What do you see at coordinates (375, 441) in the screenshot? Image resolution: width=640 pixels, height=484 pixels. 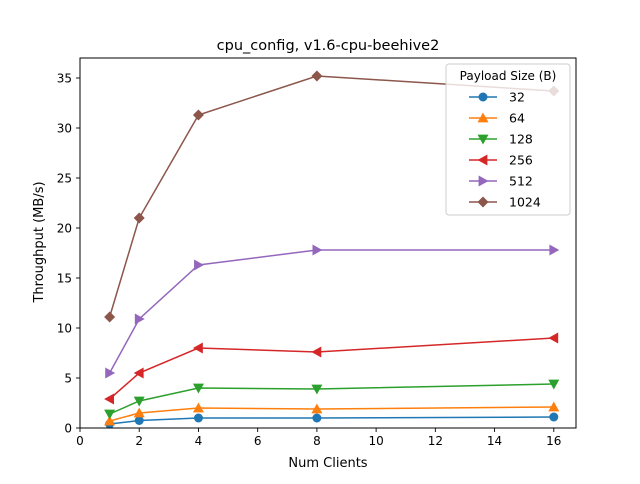 I see `x-tick-label: 10` at bounding box center [375, 441].